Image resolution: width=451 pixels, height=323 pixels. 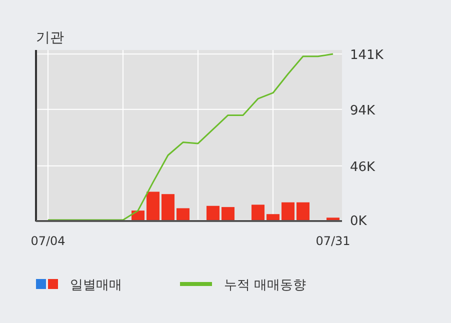 What do you see at coordinates (359, 221) in the screenshot?
I see `y-tick-label: 0K` at bounding box center [359, 221].